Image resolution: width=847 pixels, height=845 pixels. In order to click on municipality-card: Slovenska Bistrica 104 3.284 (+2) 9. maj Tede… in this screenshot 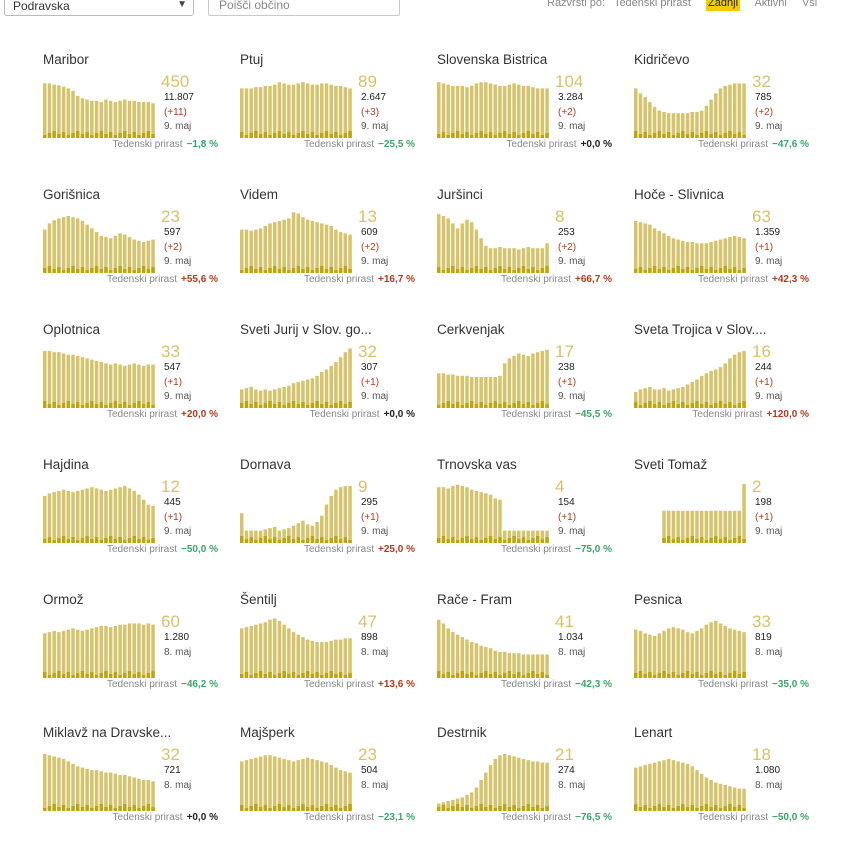, I will do `click(524, 112)`.